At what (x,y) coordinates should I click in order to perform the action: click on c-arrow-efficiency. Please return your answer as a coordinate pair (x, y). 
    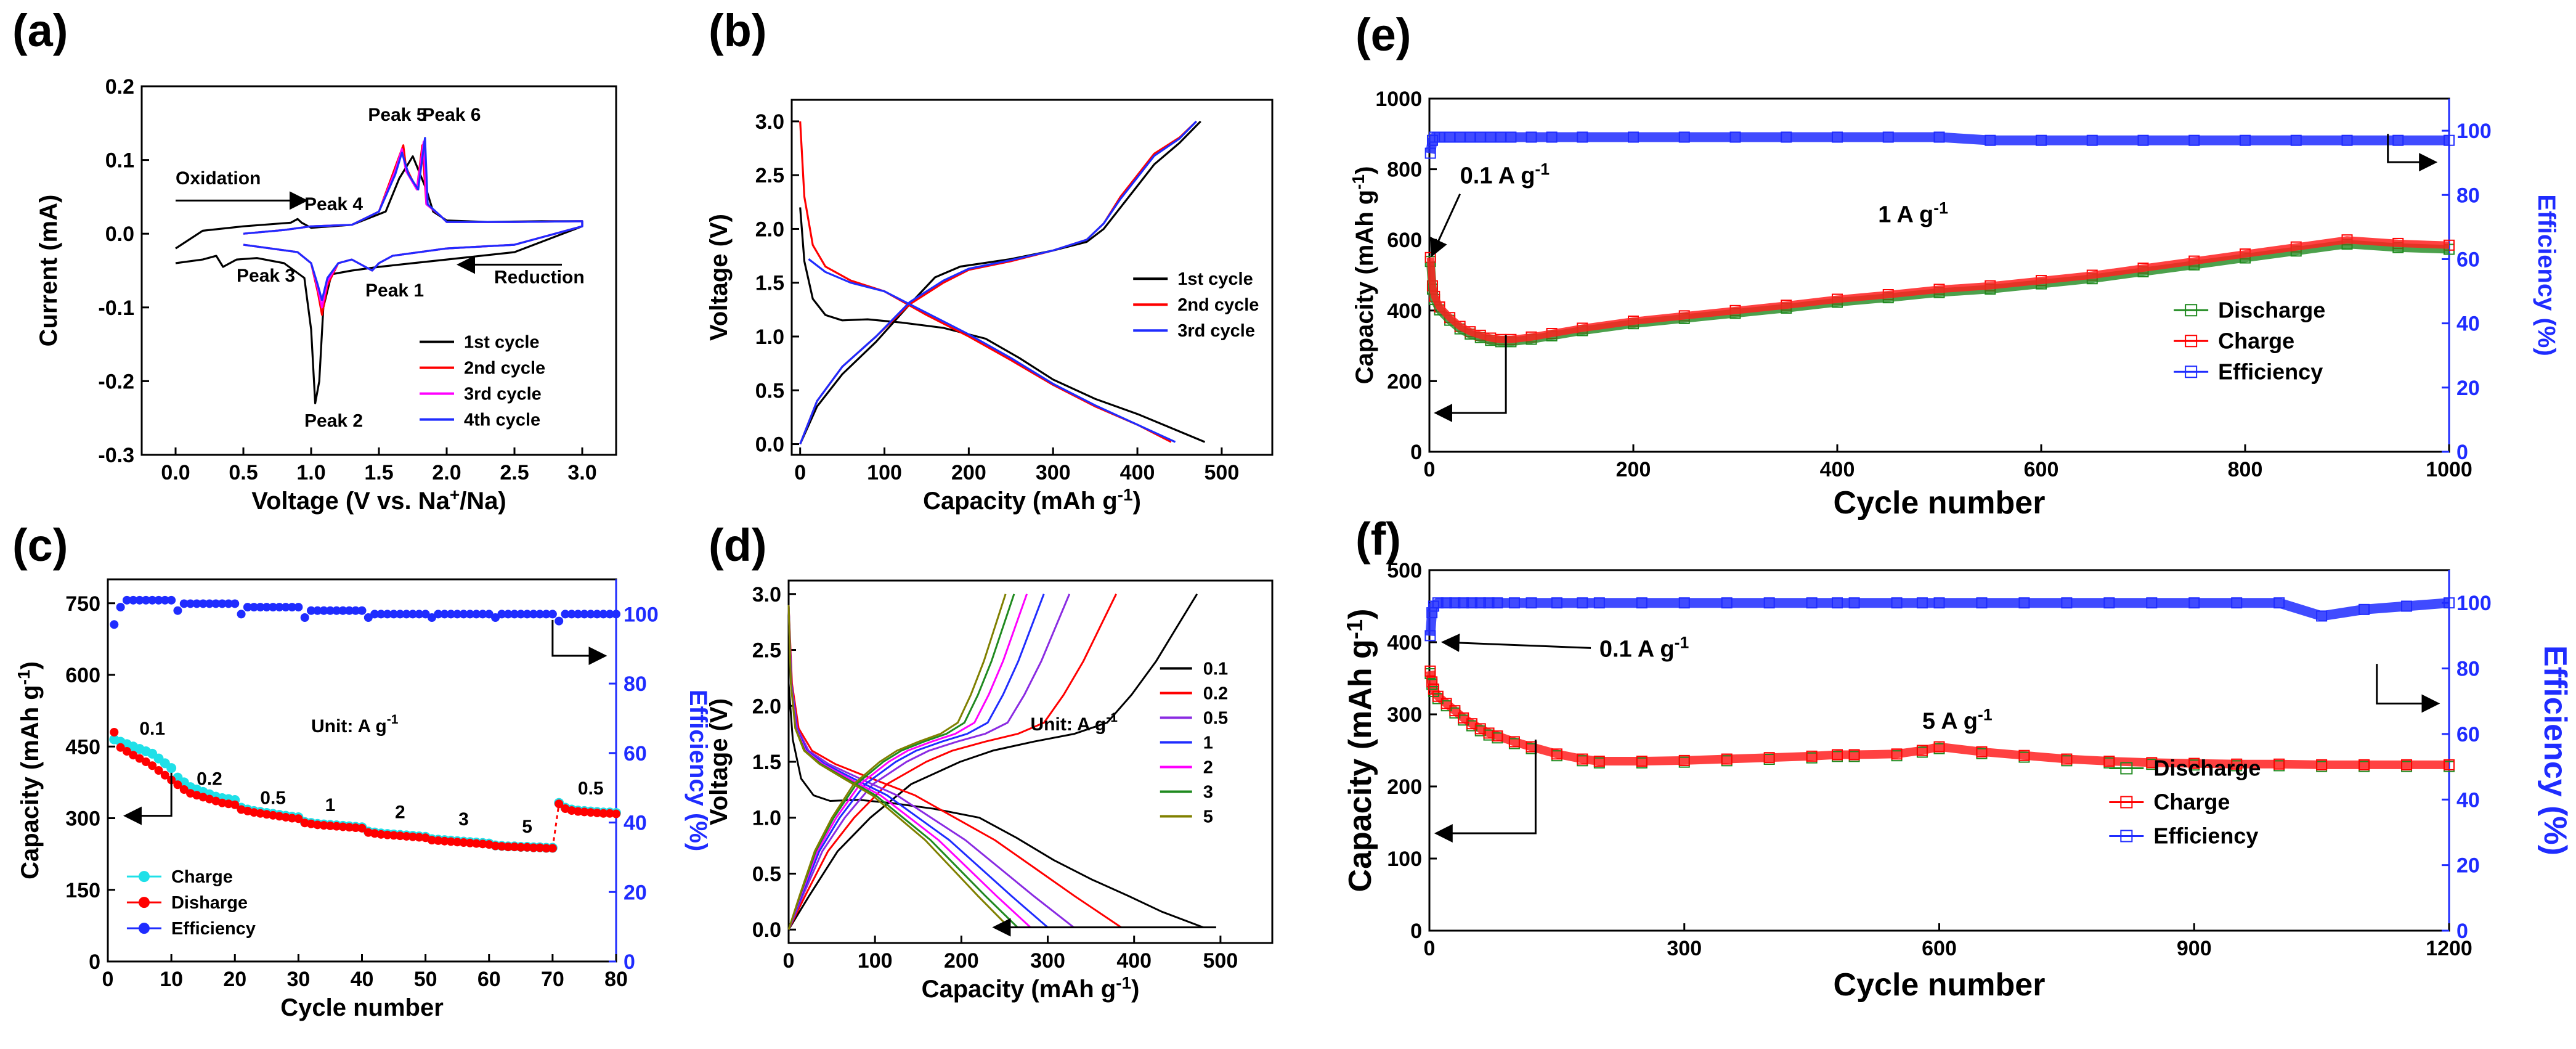
    Looking at the image, I should click on (579, 642).